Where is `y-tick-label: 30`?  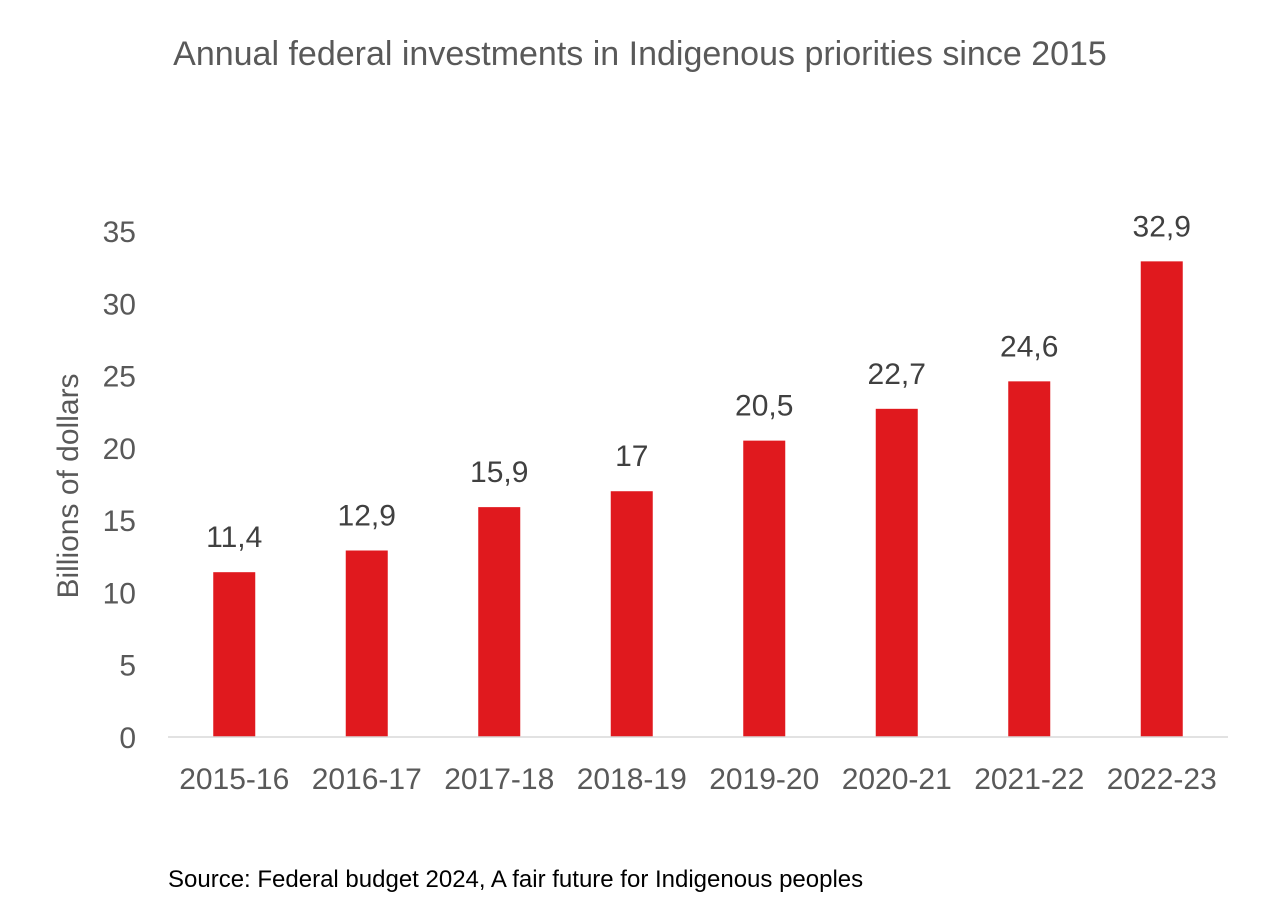
y-tick-label: 30 is located at coordinates (119, 304).